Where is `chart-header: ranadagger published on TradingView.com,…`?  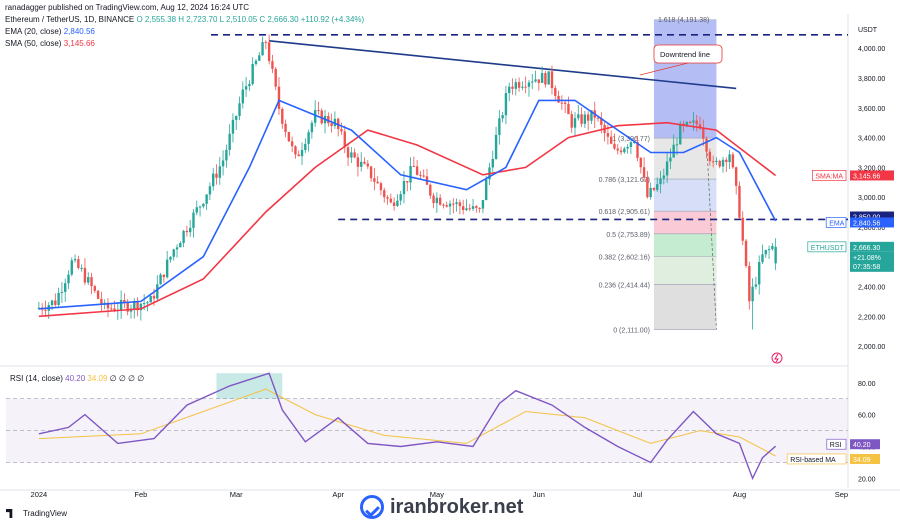 chart-header: ranadagger published on TradingView.com,… is located at coordinates (184, 26).